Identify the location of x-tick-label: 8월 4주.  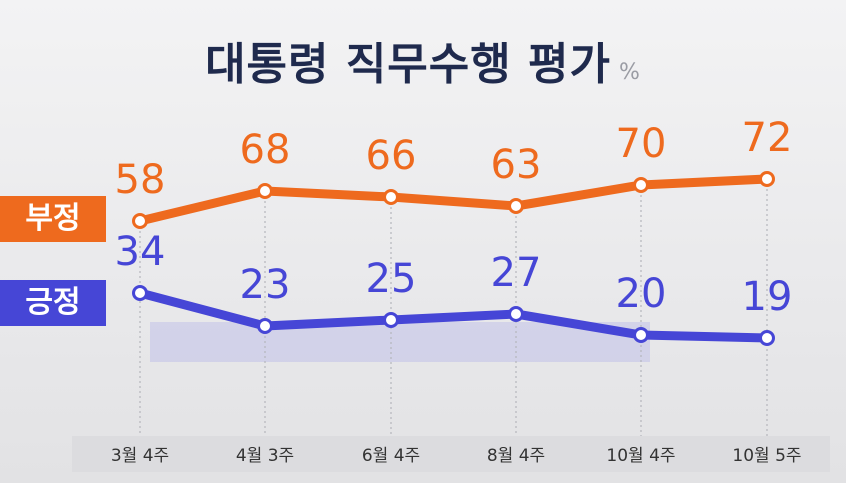
(516, 456).